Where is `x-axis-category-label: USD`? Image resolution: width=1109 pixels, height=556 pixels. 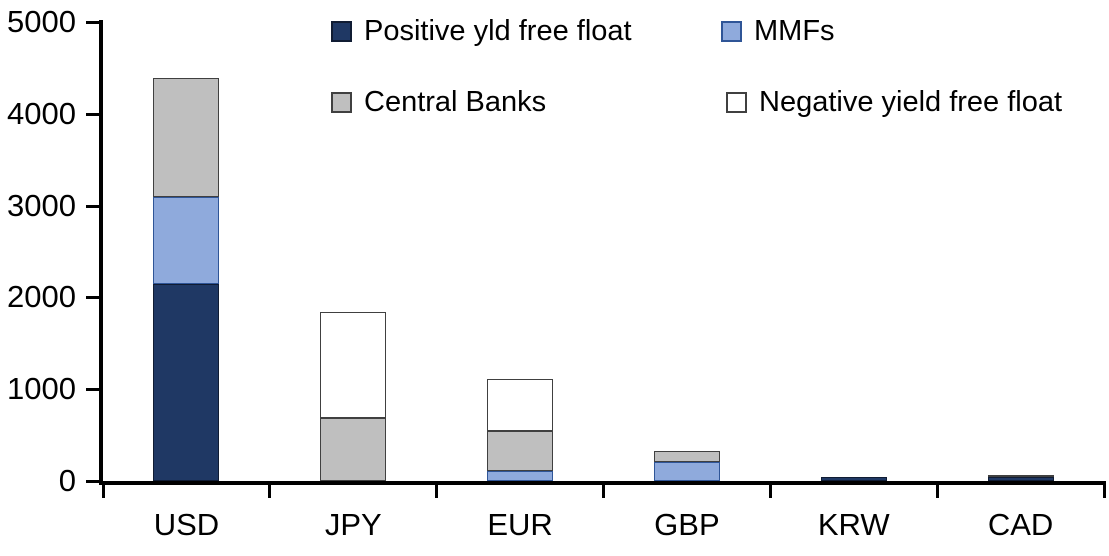
x-axis-category-label: USD is located at coordinates (186, 524).